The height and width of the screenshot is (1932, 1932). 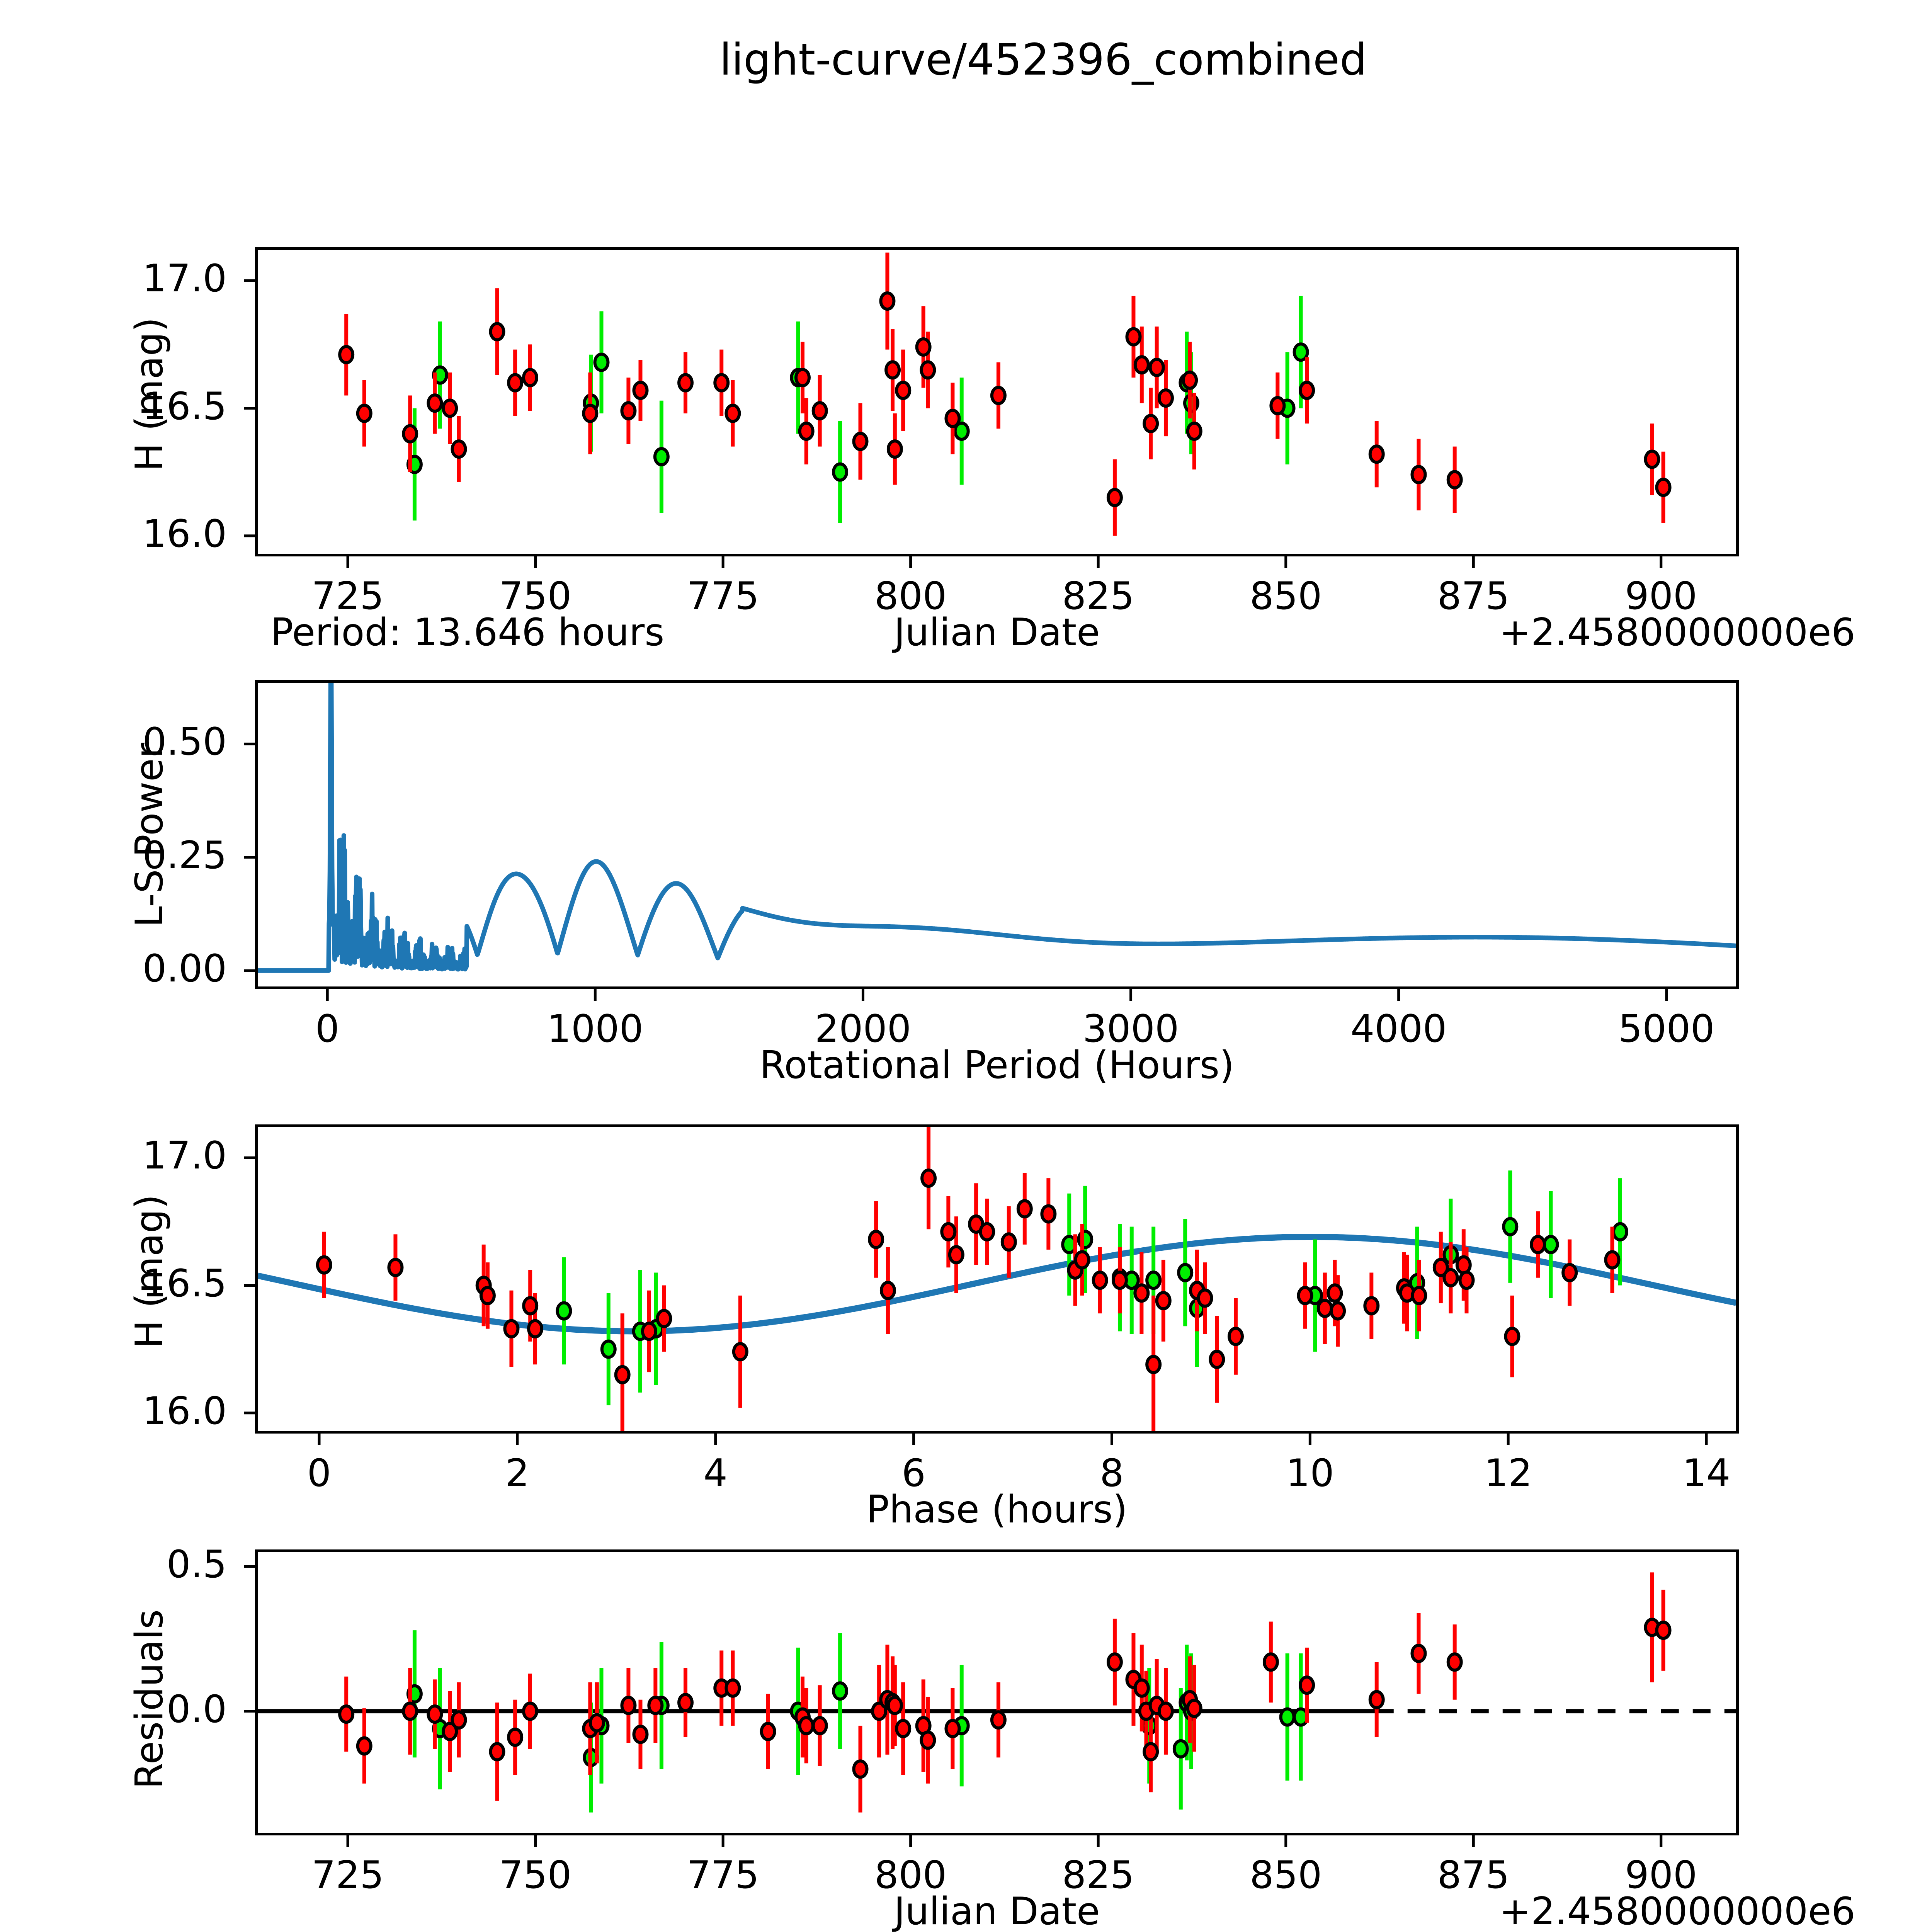 I want to click on phase-xticks, so click(x=1013, y=1440).